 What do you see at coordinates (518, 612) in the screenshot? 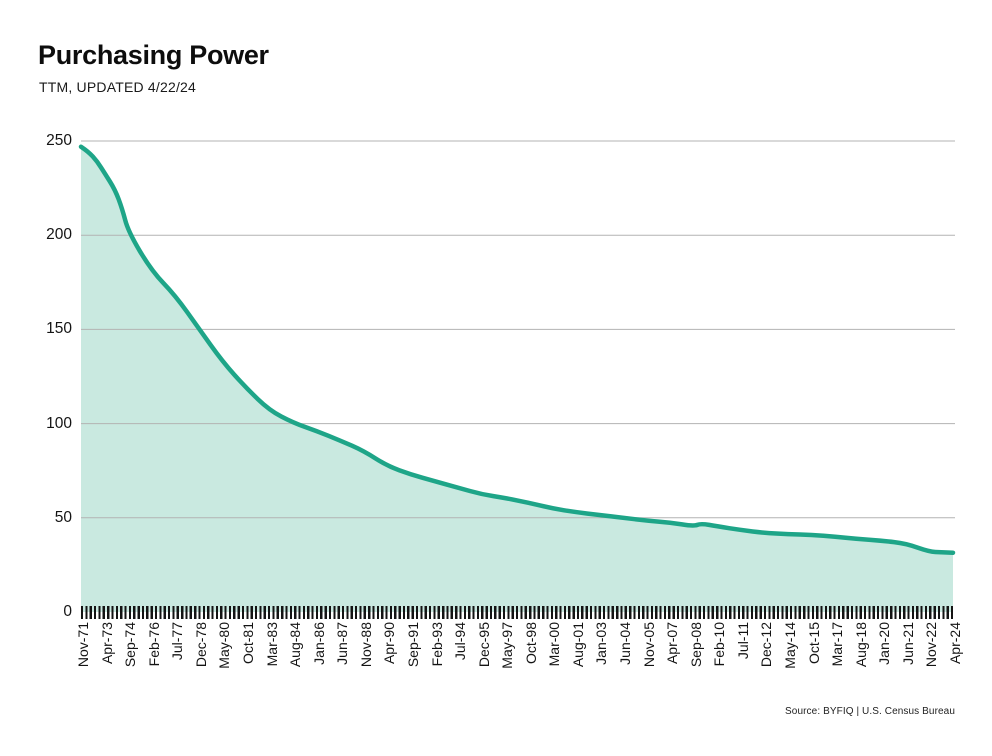
I see `x-axis-tick-strip` at bounding box center [518, 612].